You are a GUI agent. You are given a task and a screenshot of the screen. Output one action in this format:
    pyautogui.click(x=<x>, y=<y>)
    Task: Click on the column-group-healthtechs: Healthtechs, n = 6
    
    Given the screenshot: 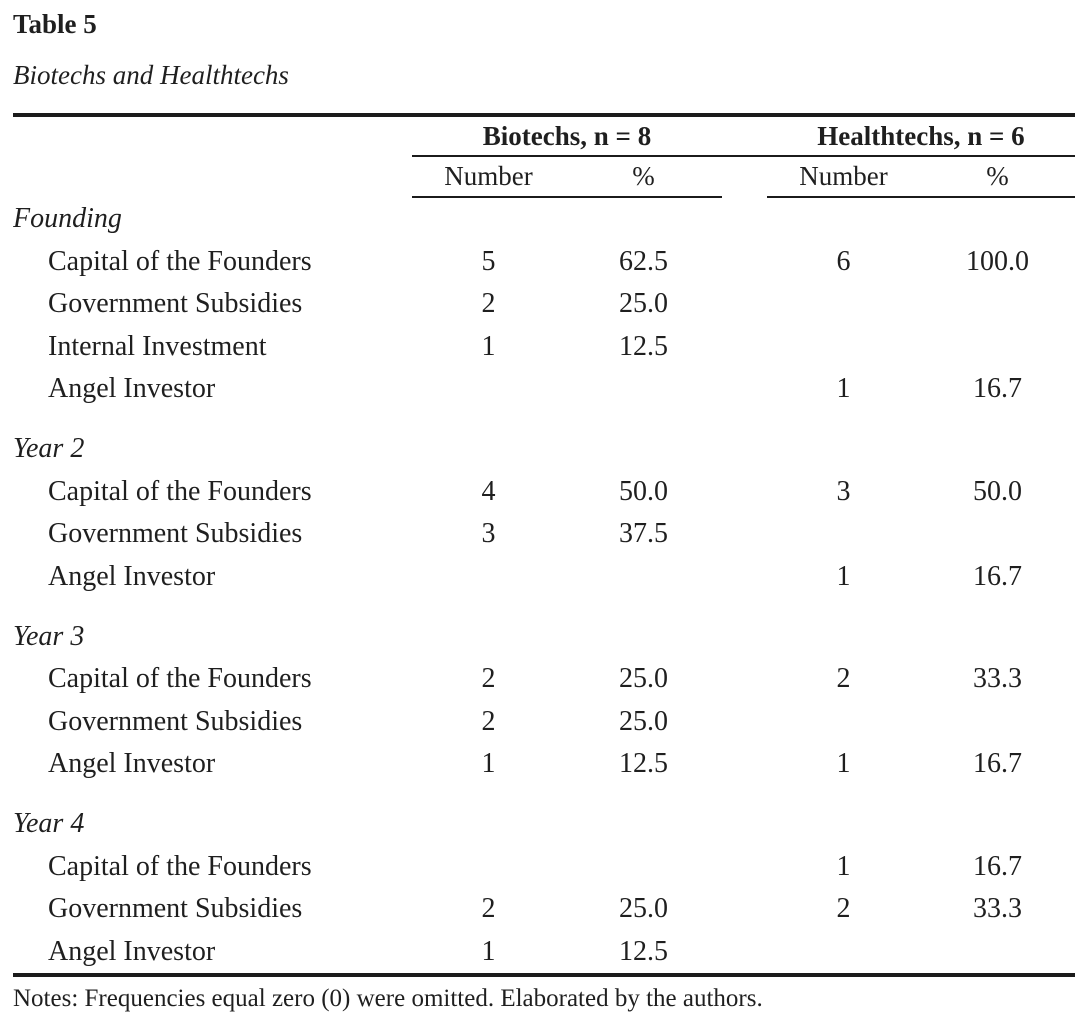 What is the action you would take?
    pyautogui.click(x=921, y=136)
    